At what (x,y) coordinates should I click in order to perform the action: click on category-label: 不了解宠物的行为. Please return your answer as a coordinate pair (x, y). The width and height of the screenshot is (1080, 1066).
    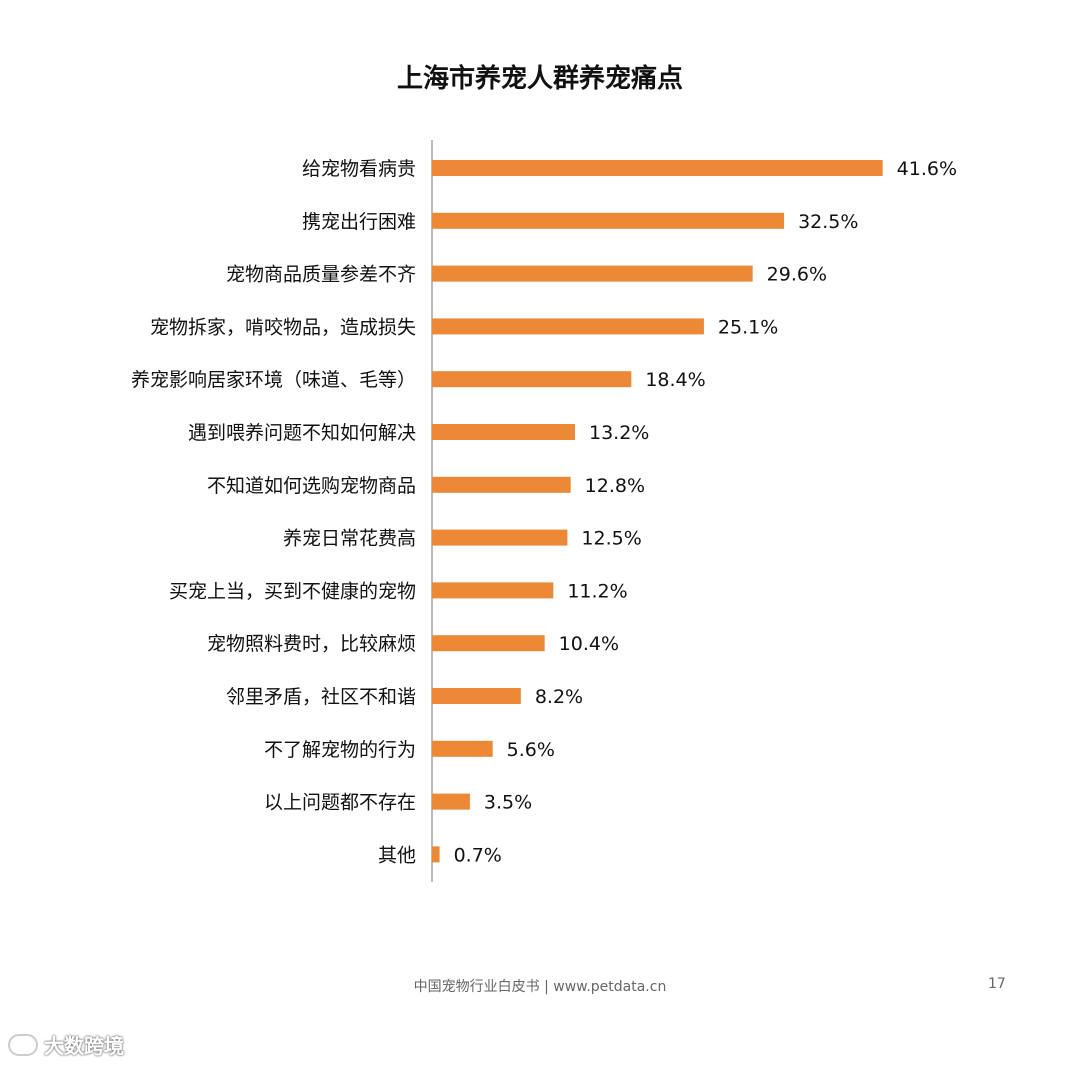
    Looking at the image, I should click on (340, 750).